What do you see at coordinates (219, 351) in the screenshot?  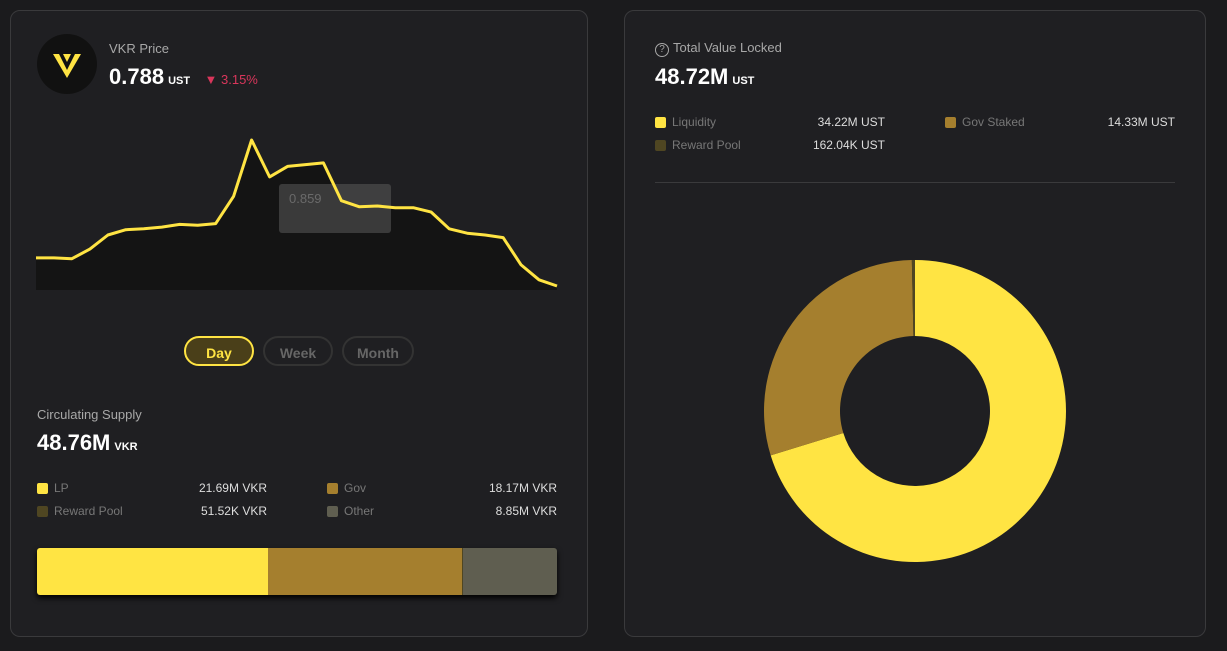 I see `range-button: Day` at bounding box center [219, 351].